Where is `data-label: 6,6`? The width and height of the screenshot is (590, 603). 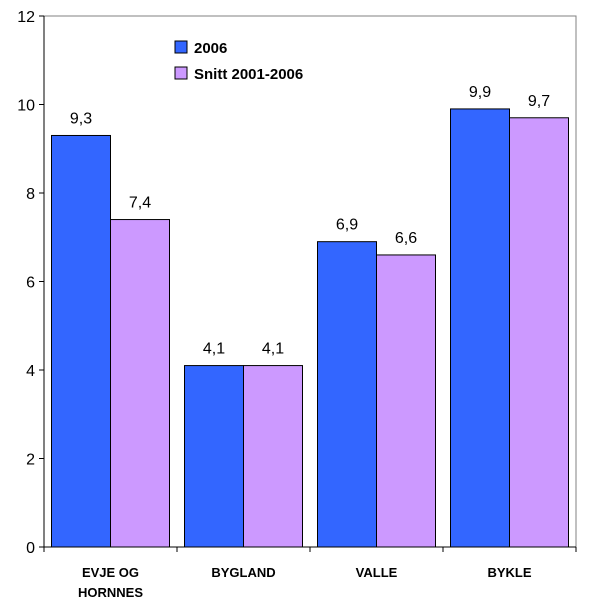 data-label: 6,6 is located at coordinates (406, 238).